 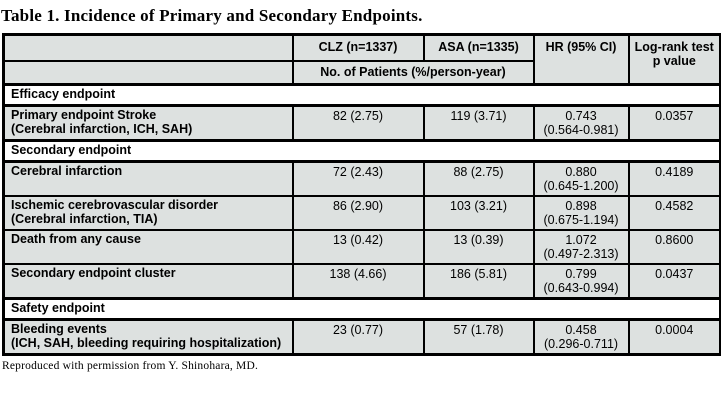 What do you see at coordinates (148, 47) in the screenshot?
I see `corner-cell` at bounding box center [148, 47].